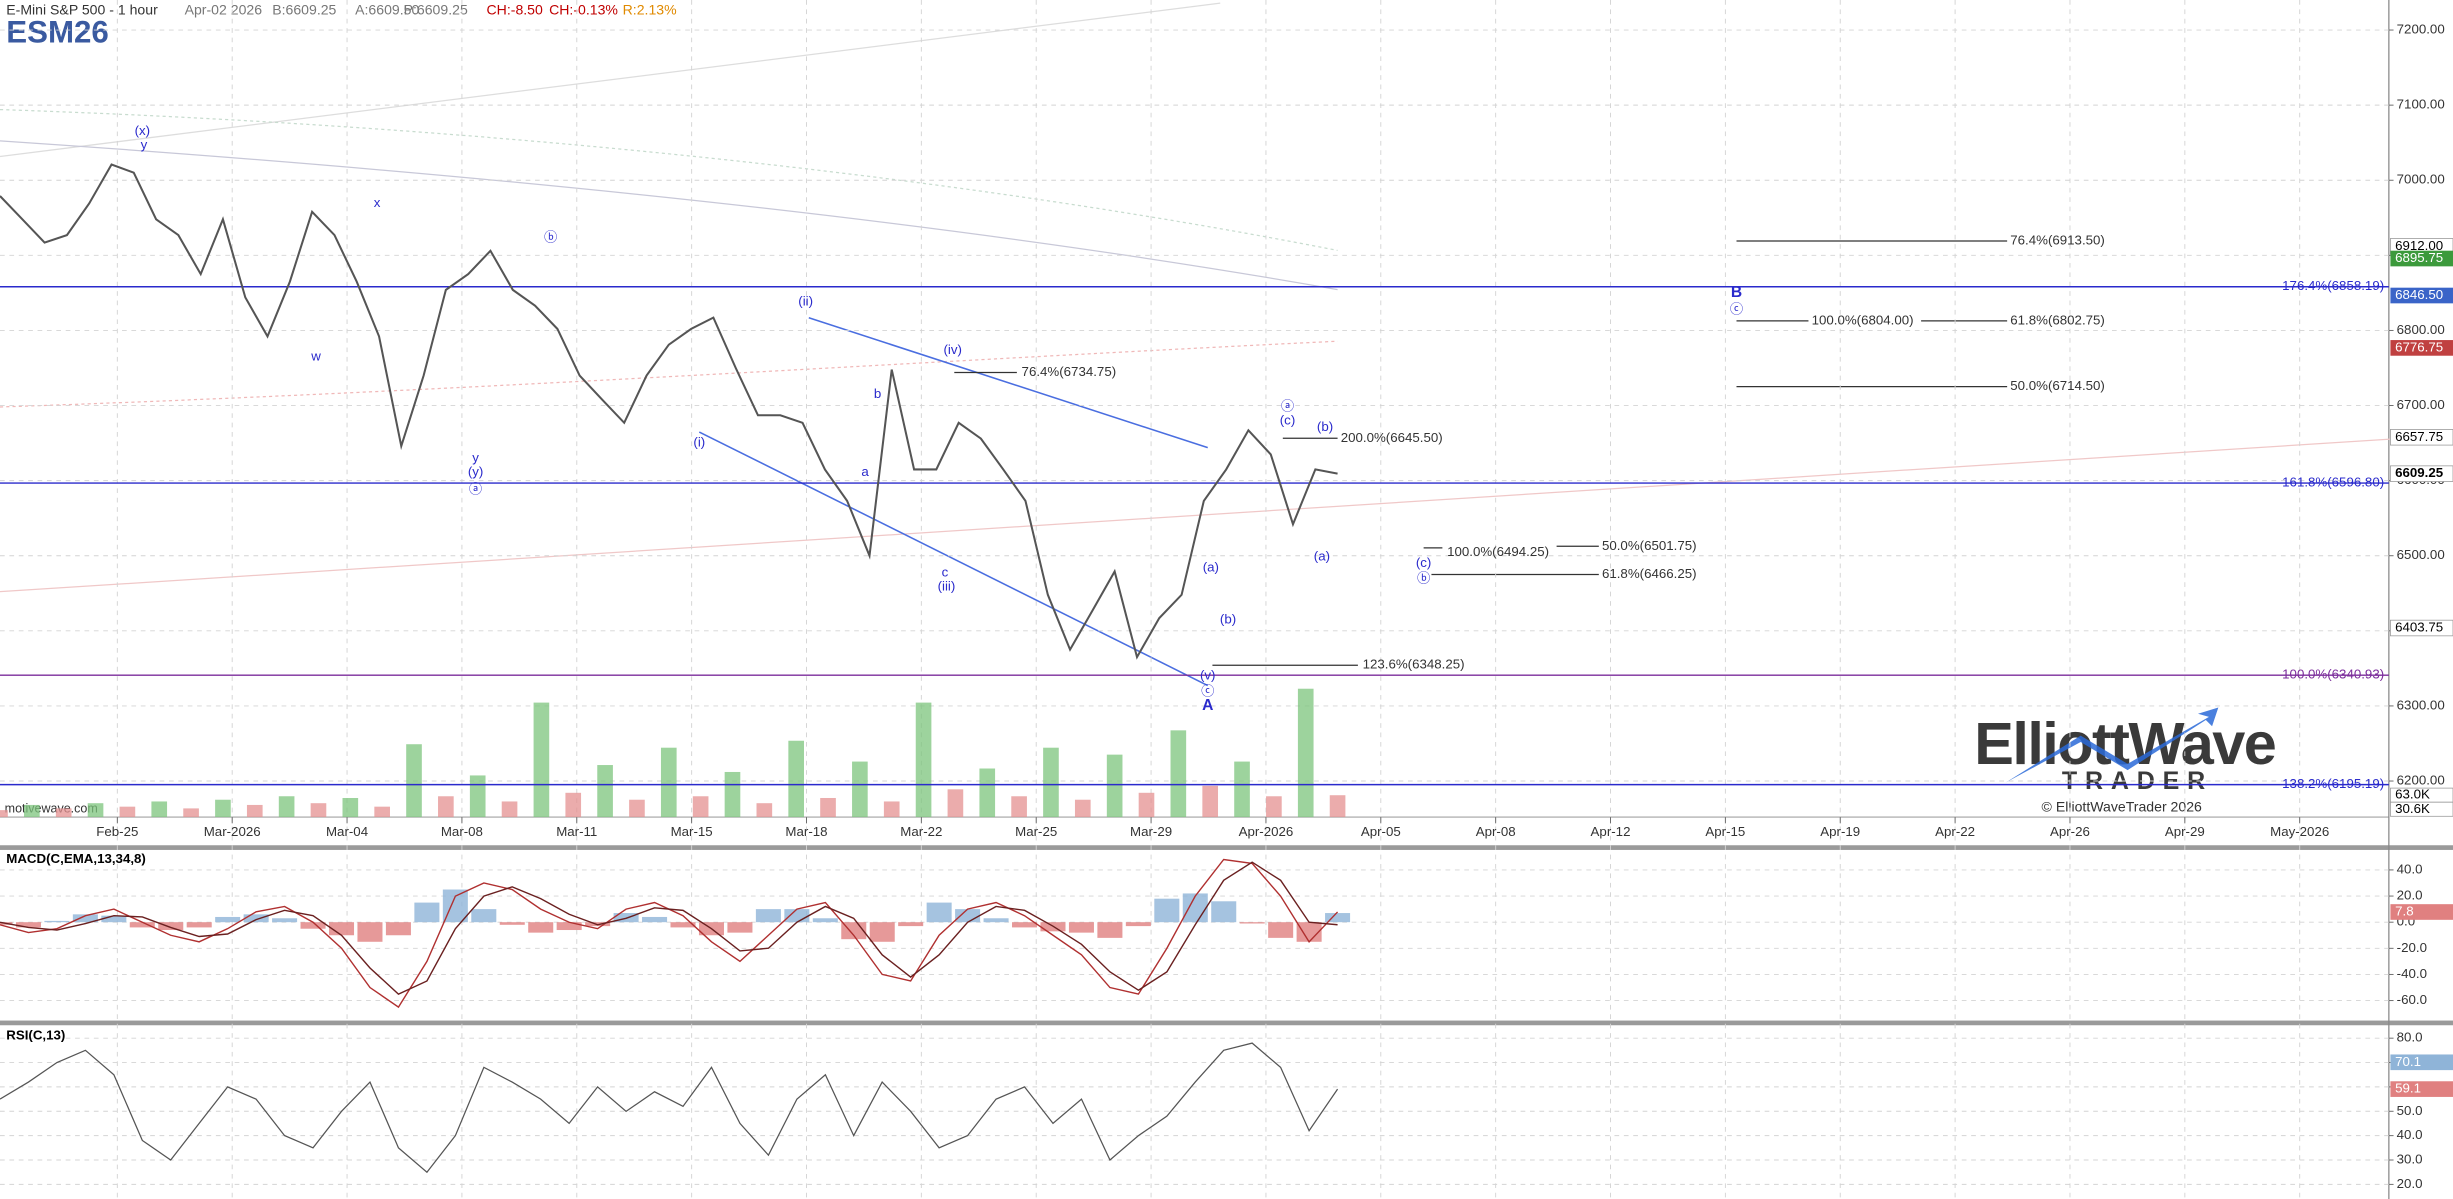  What do you see at coordinates (2419, 346) in the screenshot?
I see `price-marker-label: 6776.75` at bounding box center [2419, 346].